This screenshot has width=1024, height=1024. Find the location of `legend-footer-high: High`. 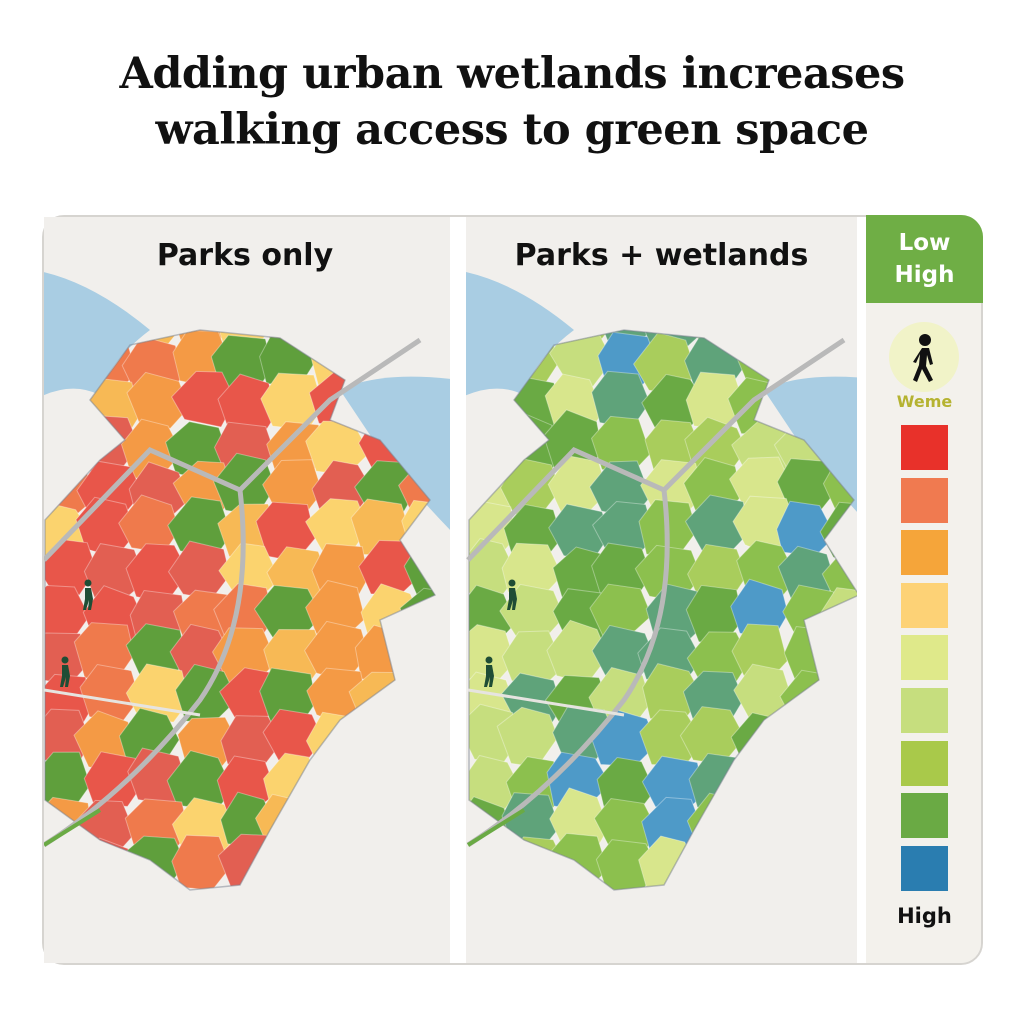

legend-footer-high: High is located at coordinates (924, 916).